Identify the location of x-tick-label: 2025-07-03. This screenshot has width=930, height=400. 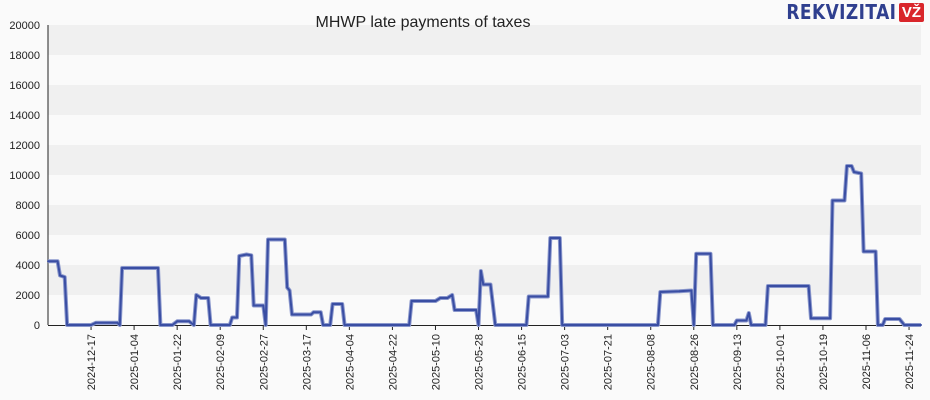
(566, 362).